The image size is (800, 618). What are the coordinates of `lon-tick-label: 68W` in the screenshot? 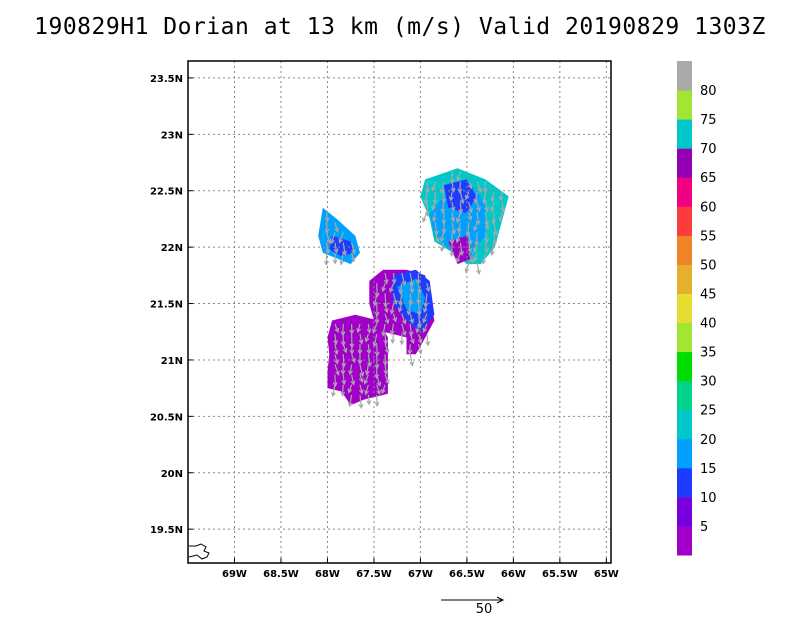 It's located at (327, 574).